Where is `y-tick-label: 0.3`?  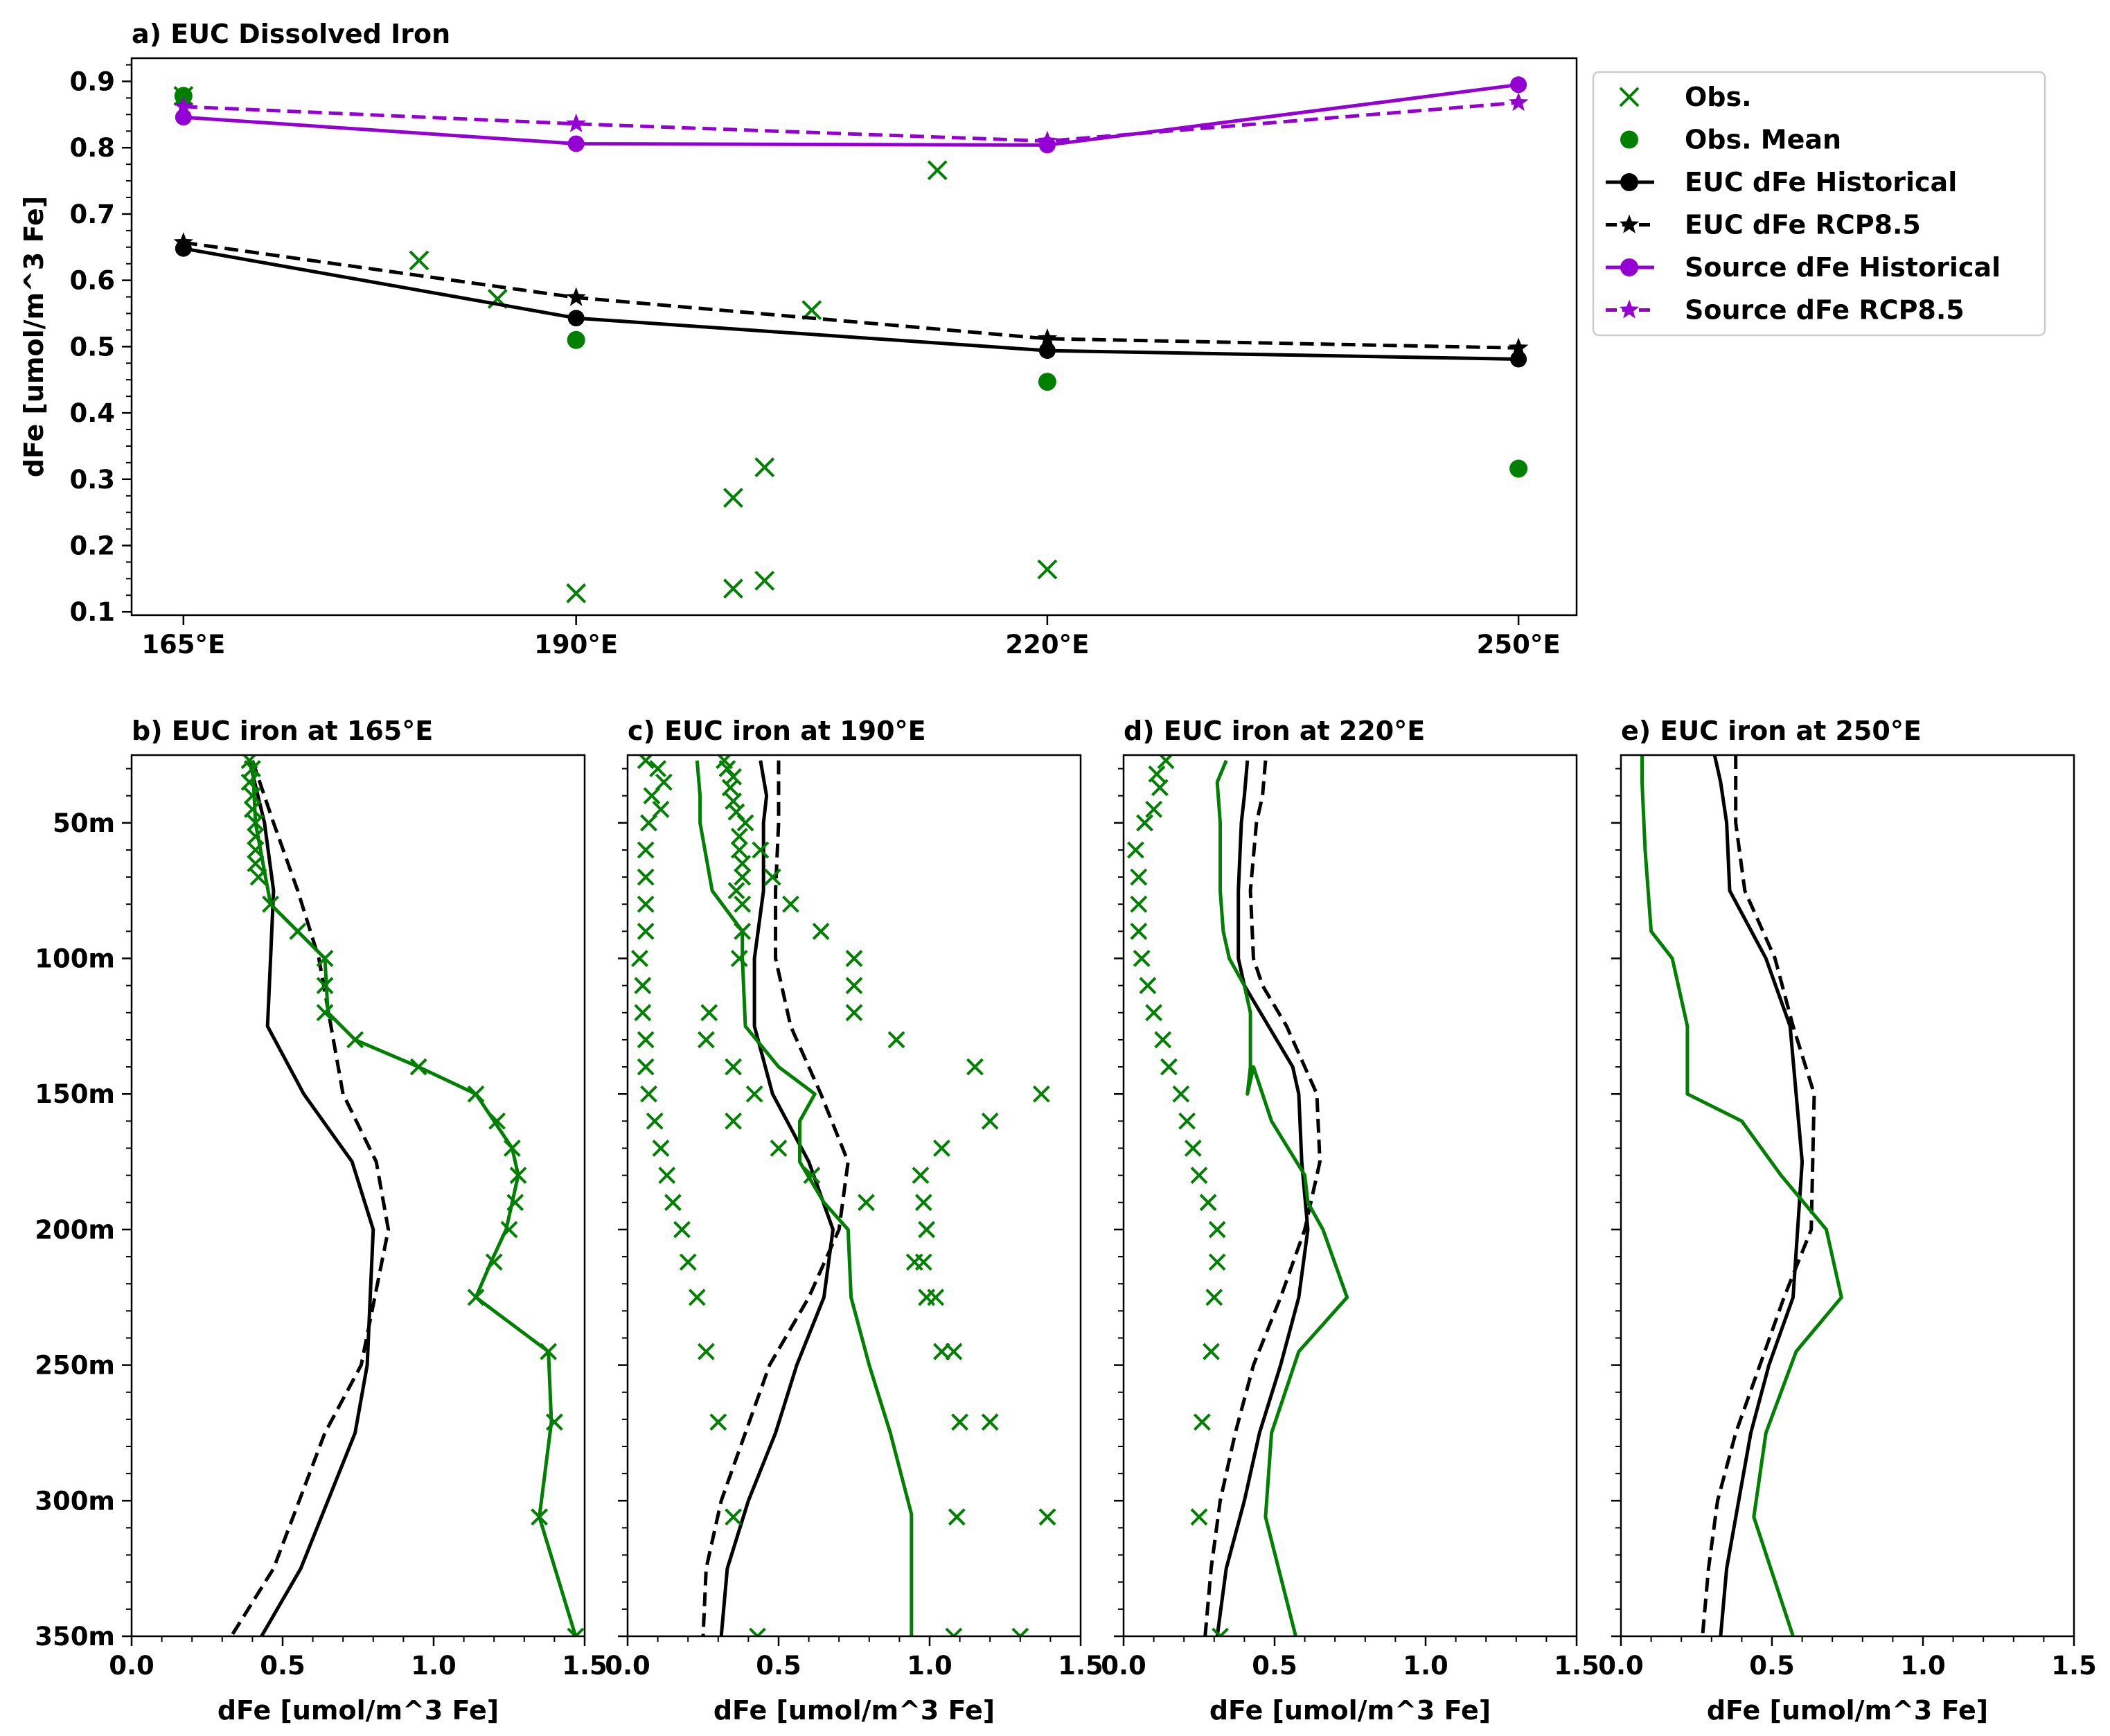 y-tick-label: 0.3 is located at coordinates (92, 480).